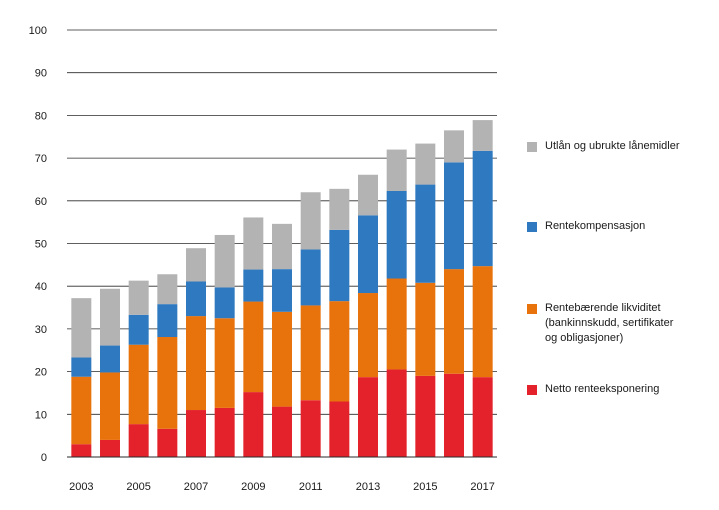 The height and width of the screenshot is (510, 719). What do you see at coordinates (425, 487) in the screenshot?
I see `x-tick-label: 2015` at bounding box center [425, 487].